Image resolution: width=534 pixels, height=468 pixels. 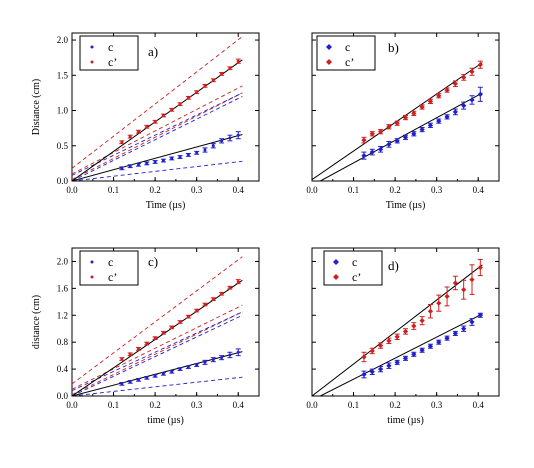 What do you see at coordinates (153, 261) in the screenshot?
I see `panel-label: c)` at bounding box center [153, 261].